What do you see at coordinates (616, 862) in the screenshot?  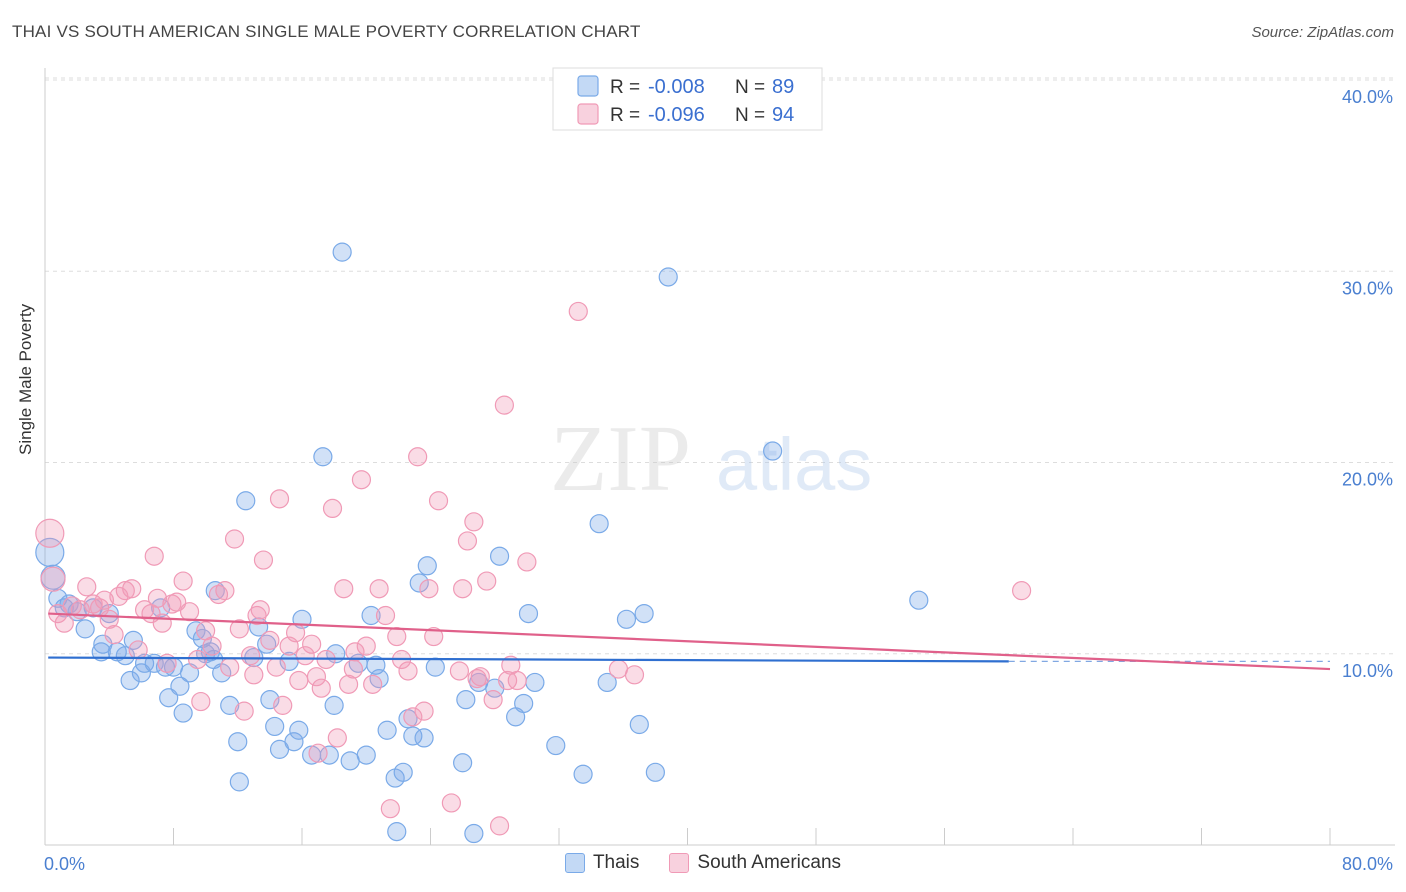 I see `legend-label-thais: Thais` at bounding box center [616, 862].